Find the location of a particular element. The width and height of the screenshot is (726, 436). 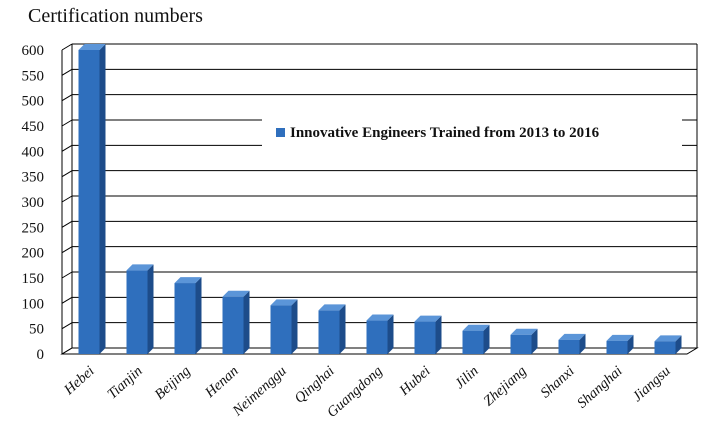

y-tick-label: 400 is located at coordinates (33, 152).